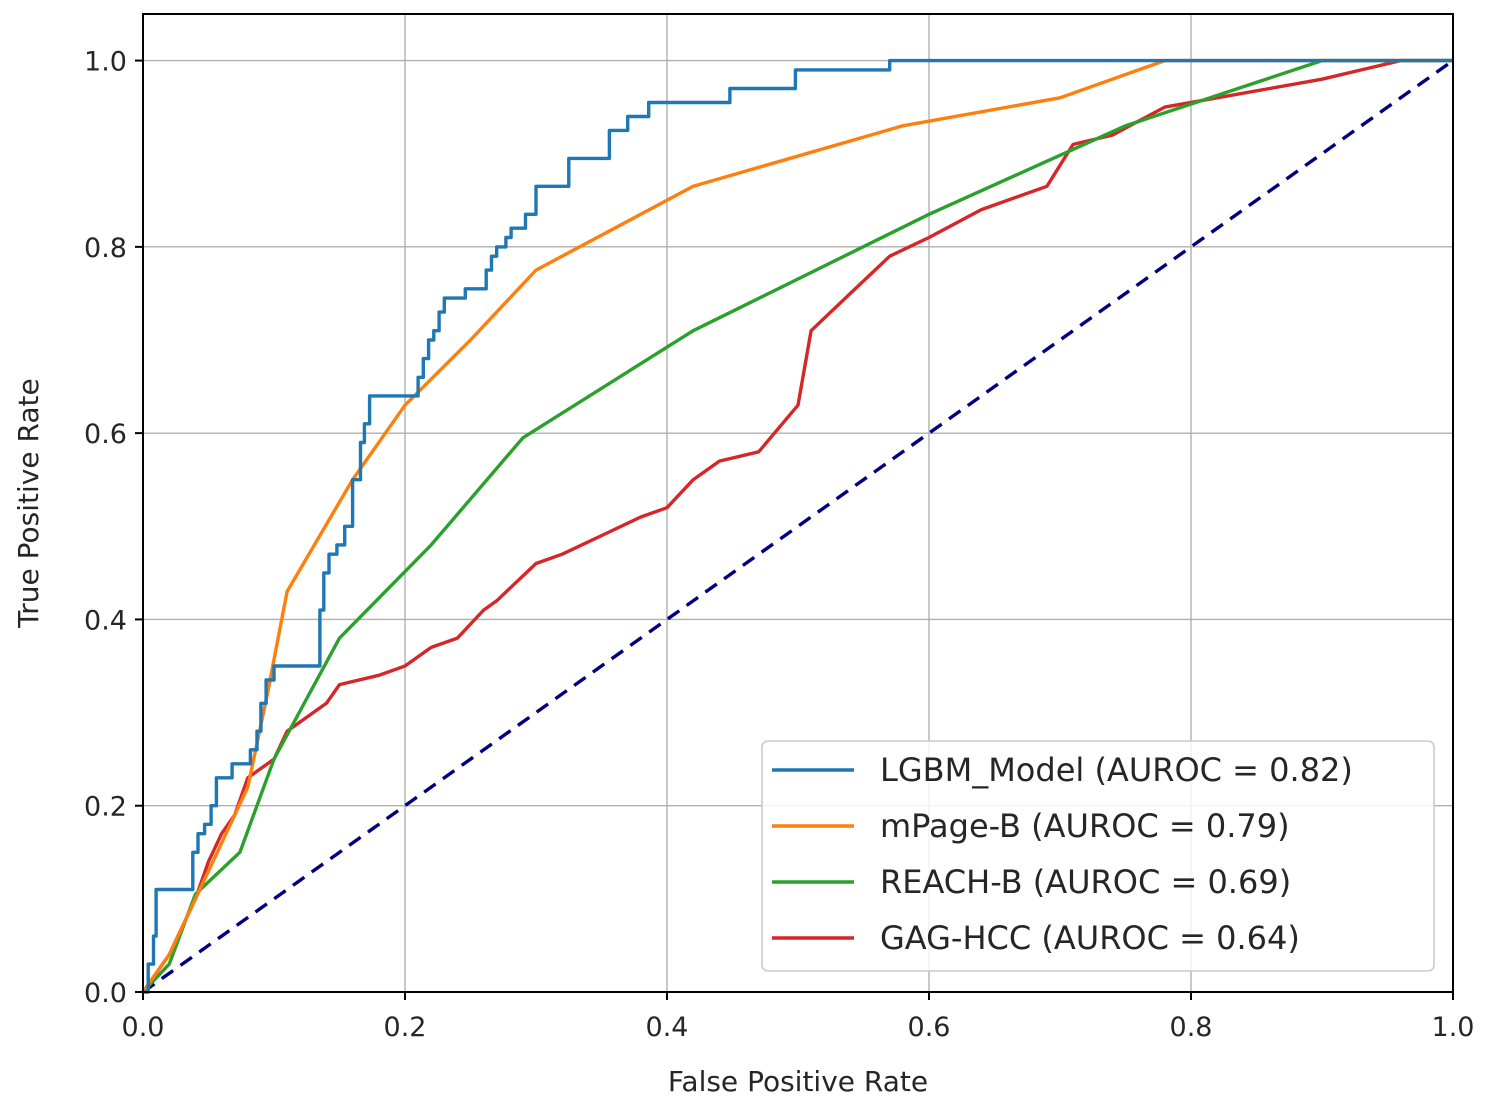  Describe the element at coordinates (405, 1027) in the screenshot. I see `x-tick-label: 0.2` at that location.